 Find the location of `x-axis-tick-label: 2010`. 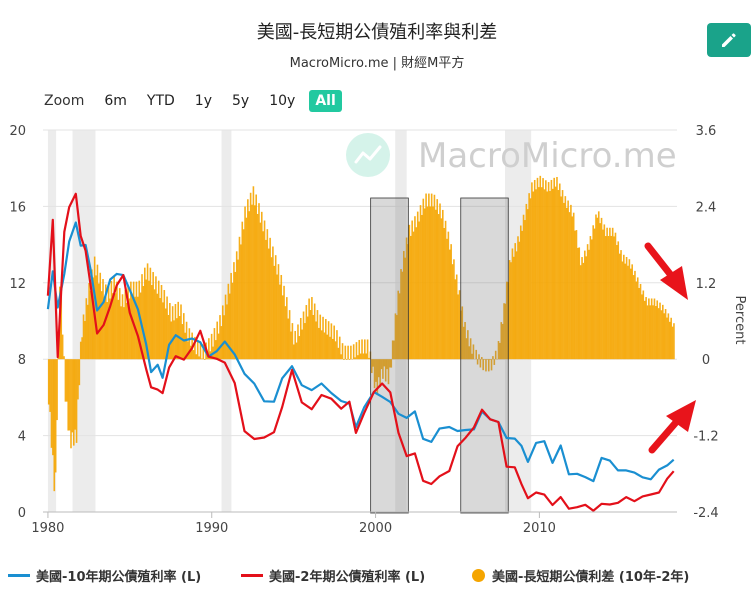

x-axis-tick-label: 2010 is located at coordinates (539, 528).